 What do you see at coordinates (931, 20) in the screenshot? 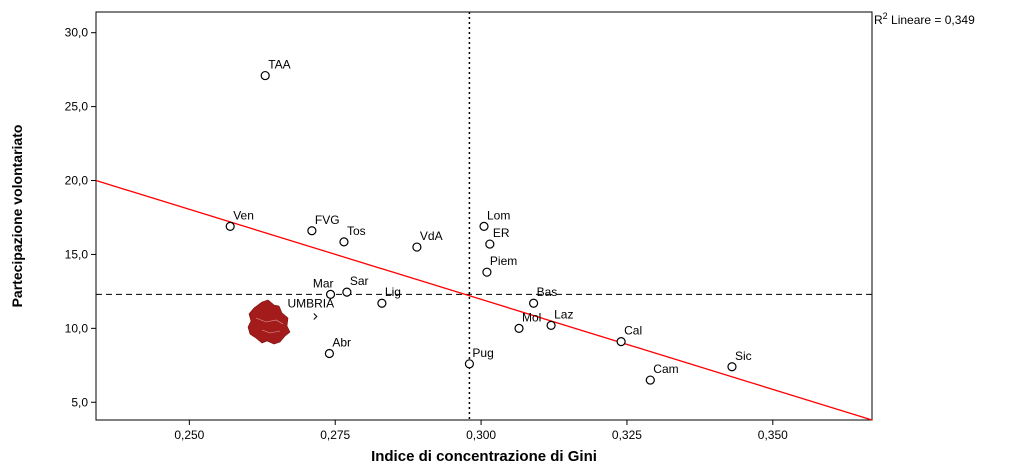
I see `r2-suffix: Lineare = 0,349` at bounding box center [931, 20].